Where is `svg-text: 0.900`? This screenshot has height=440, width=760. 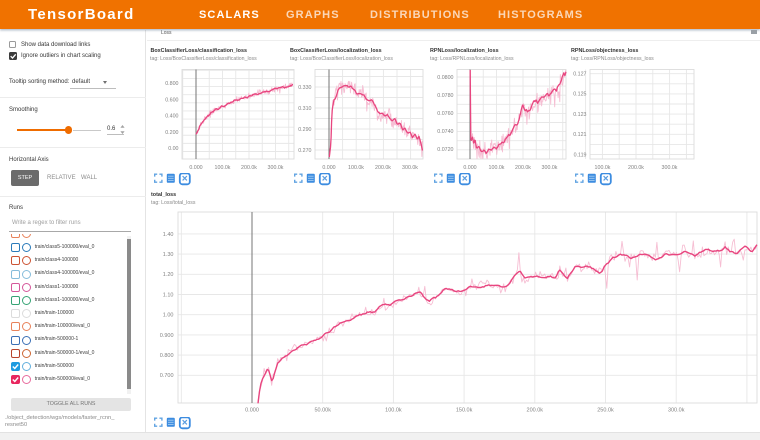
svg-text: 0.900 is located at coordinates (167, 336).